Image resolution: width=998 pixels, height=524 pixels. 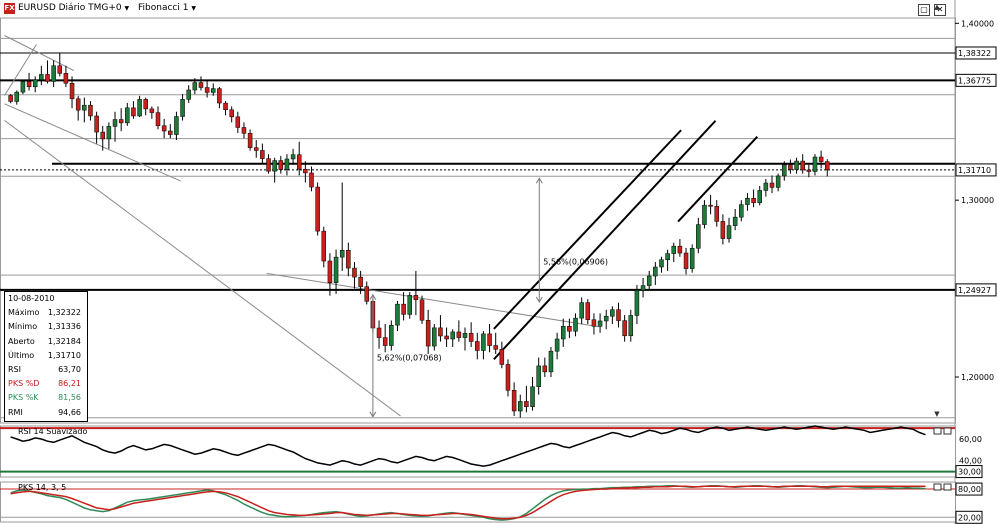 I want to click on level-label: 1,24927, so click(x=974, y=290).